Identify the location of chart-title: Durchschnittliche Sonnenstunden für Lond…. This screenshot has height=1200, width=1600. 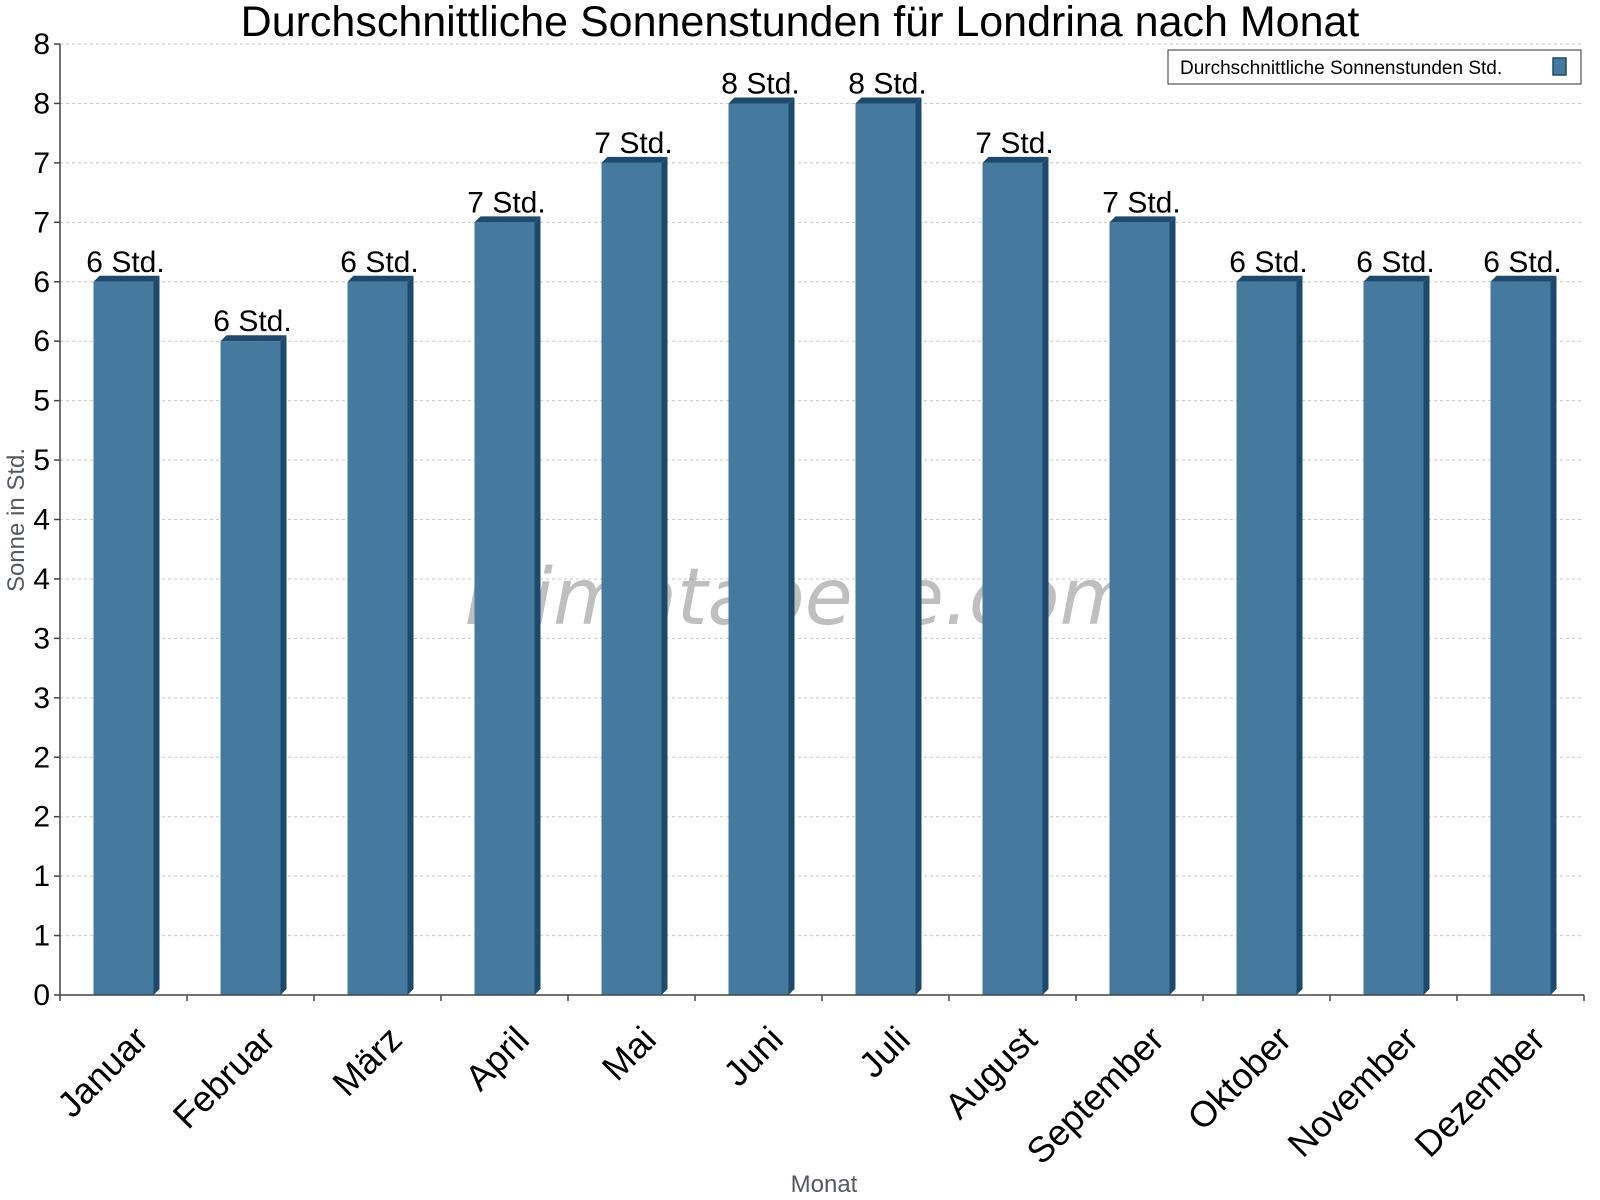
(800, 23).